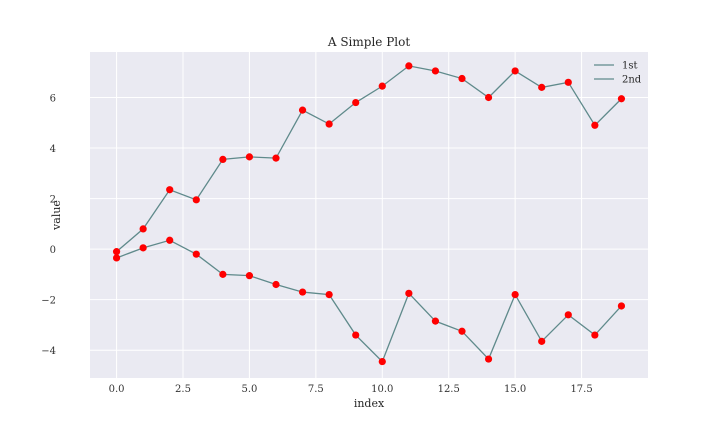 The height and width of the screenshot is (432, 720). What do you see at coordinates (581, 389) in the screenshot?
I see `x-tick-label: 17.5` at bounding box center [581, 389].